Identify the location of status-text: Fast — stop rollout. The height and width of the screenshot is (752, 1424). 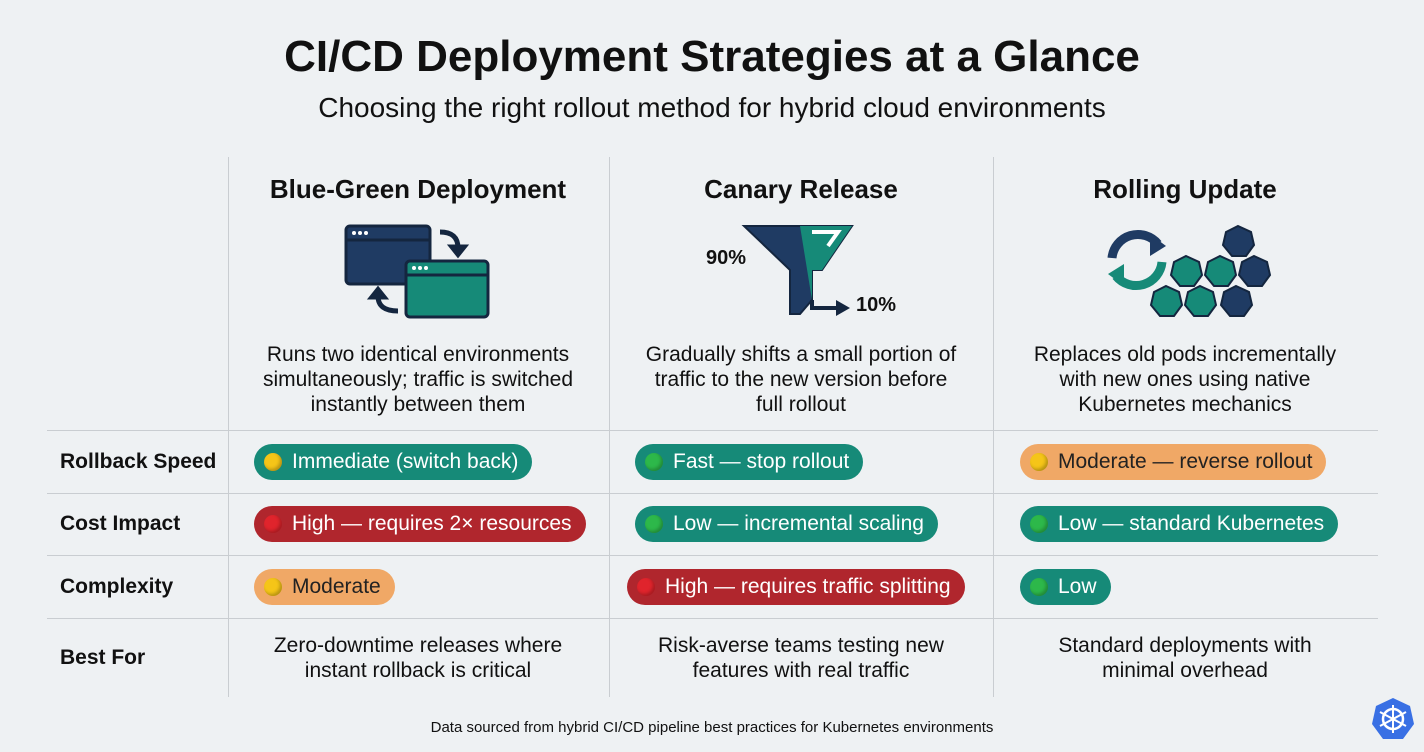
(761, 461).